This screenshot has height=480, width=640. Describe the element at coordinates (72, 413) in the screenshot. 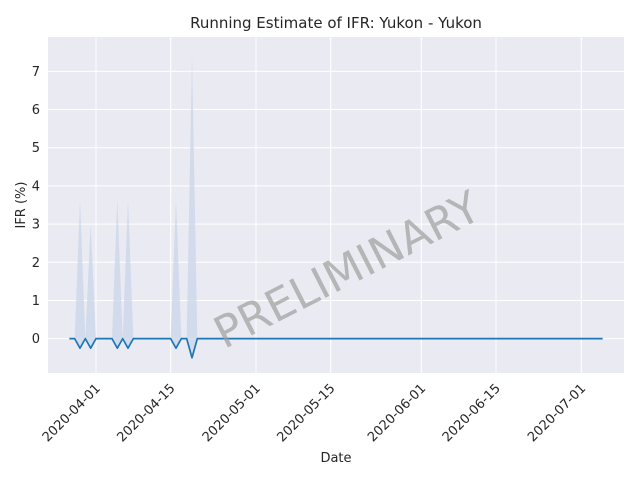

I see `x-tick-label: 2020-04-01` at that location.